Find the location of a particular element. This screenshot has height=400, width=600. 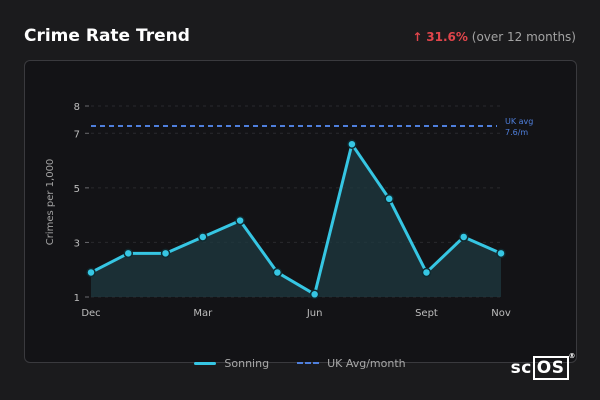

legend-item-uk-avg: UK Avg/month is located at coordinates (351, 363).